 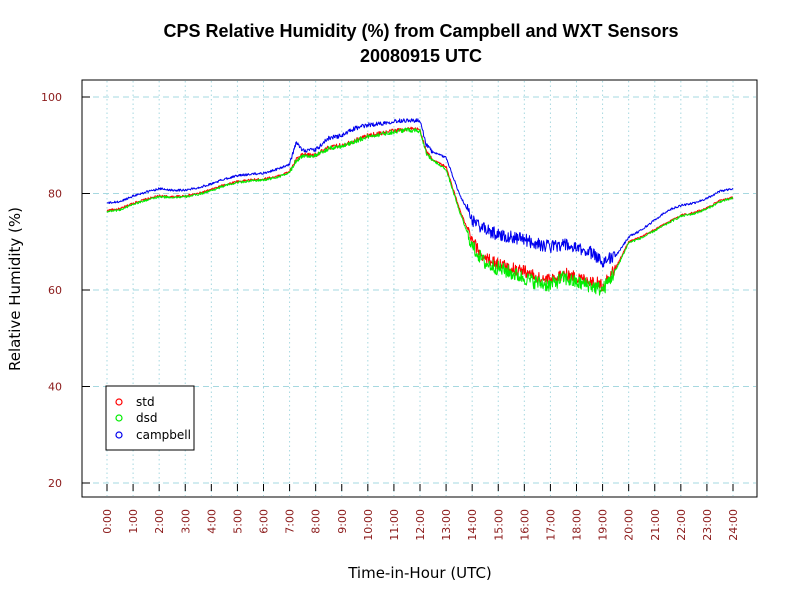 I want to click on x-tick-label: 21:00, so click(x=655, y=525).